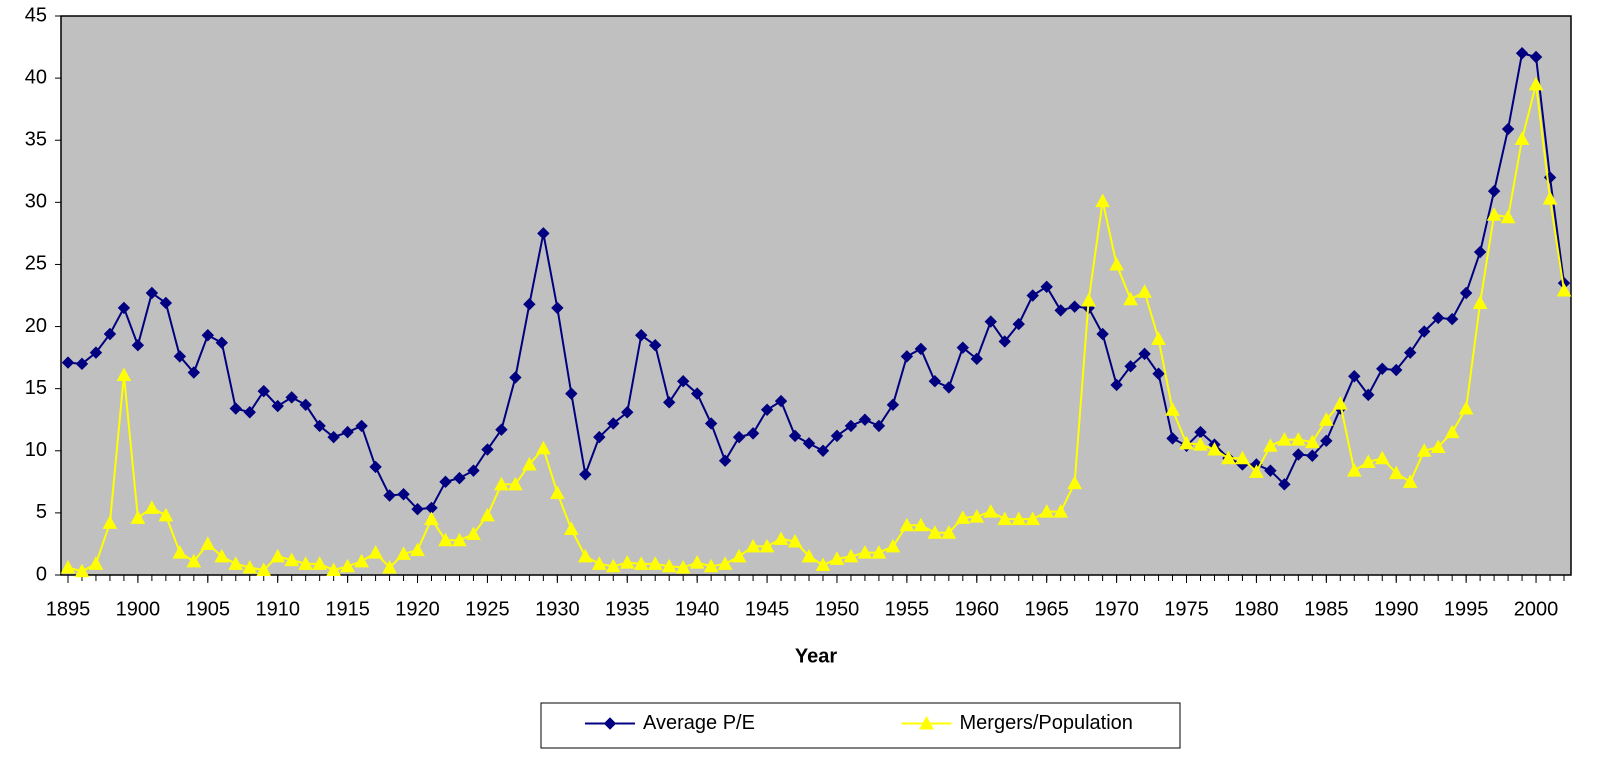 The image size is (1620, 778). What do you see at coordinates (1046, 609) in the screenshot?
I see `x-tick-label: 1965` at bounding box center [1046, 609].